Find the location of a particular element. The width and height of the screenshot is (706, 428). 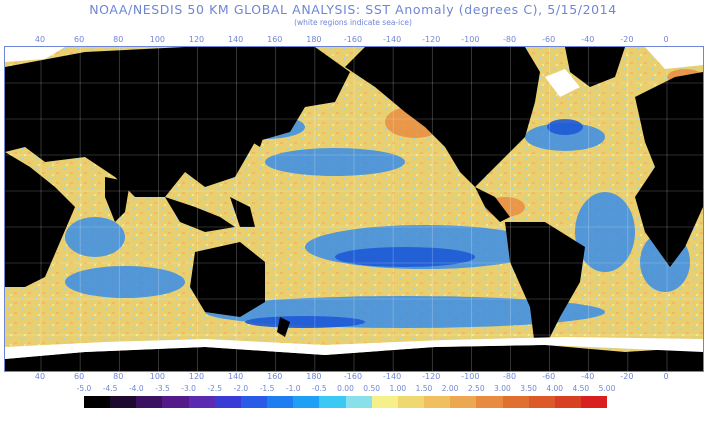

colorbar-tick-label: 4.00 is located at coordinates (555, 388).